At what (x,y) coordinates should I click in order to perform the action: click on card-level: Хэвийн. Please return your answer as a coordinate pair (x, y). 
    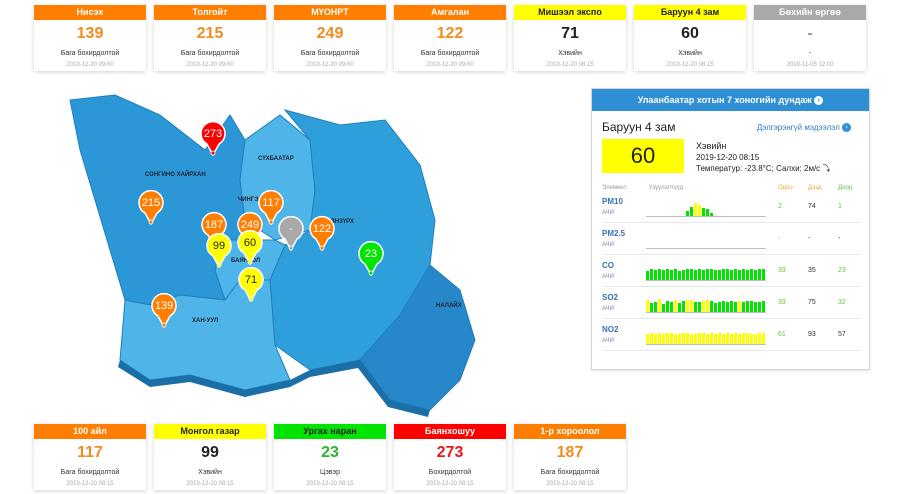
    Looking at the image, I should click on (690, 53).